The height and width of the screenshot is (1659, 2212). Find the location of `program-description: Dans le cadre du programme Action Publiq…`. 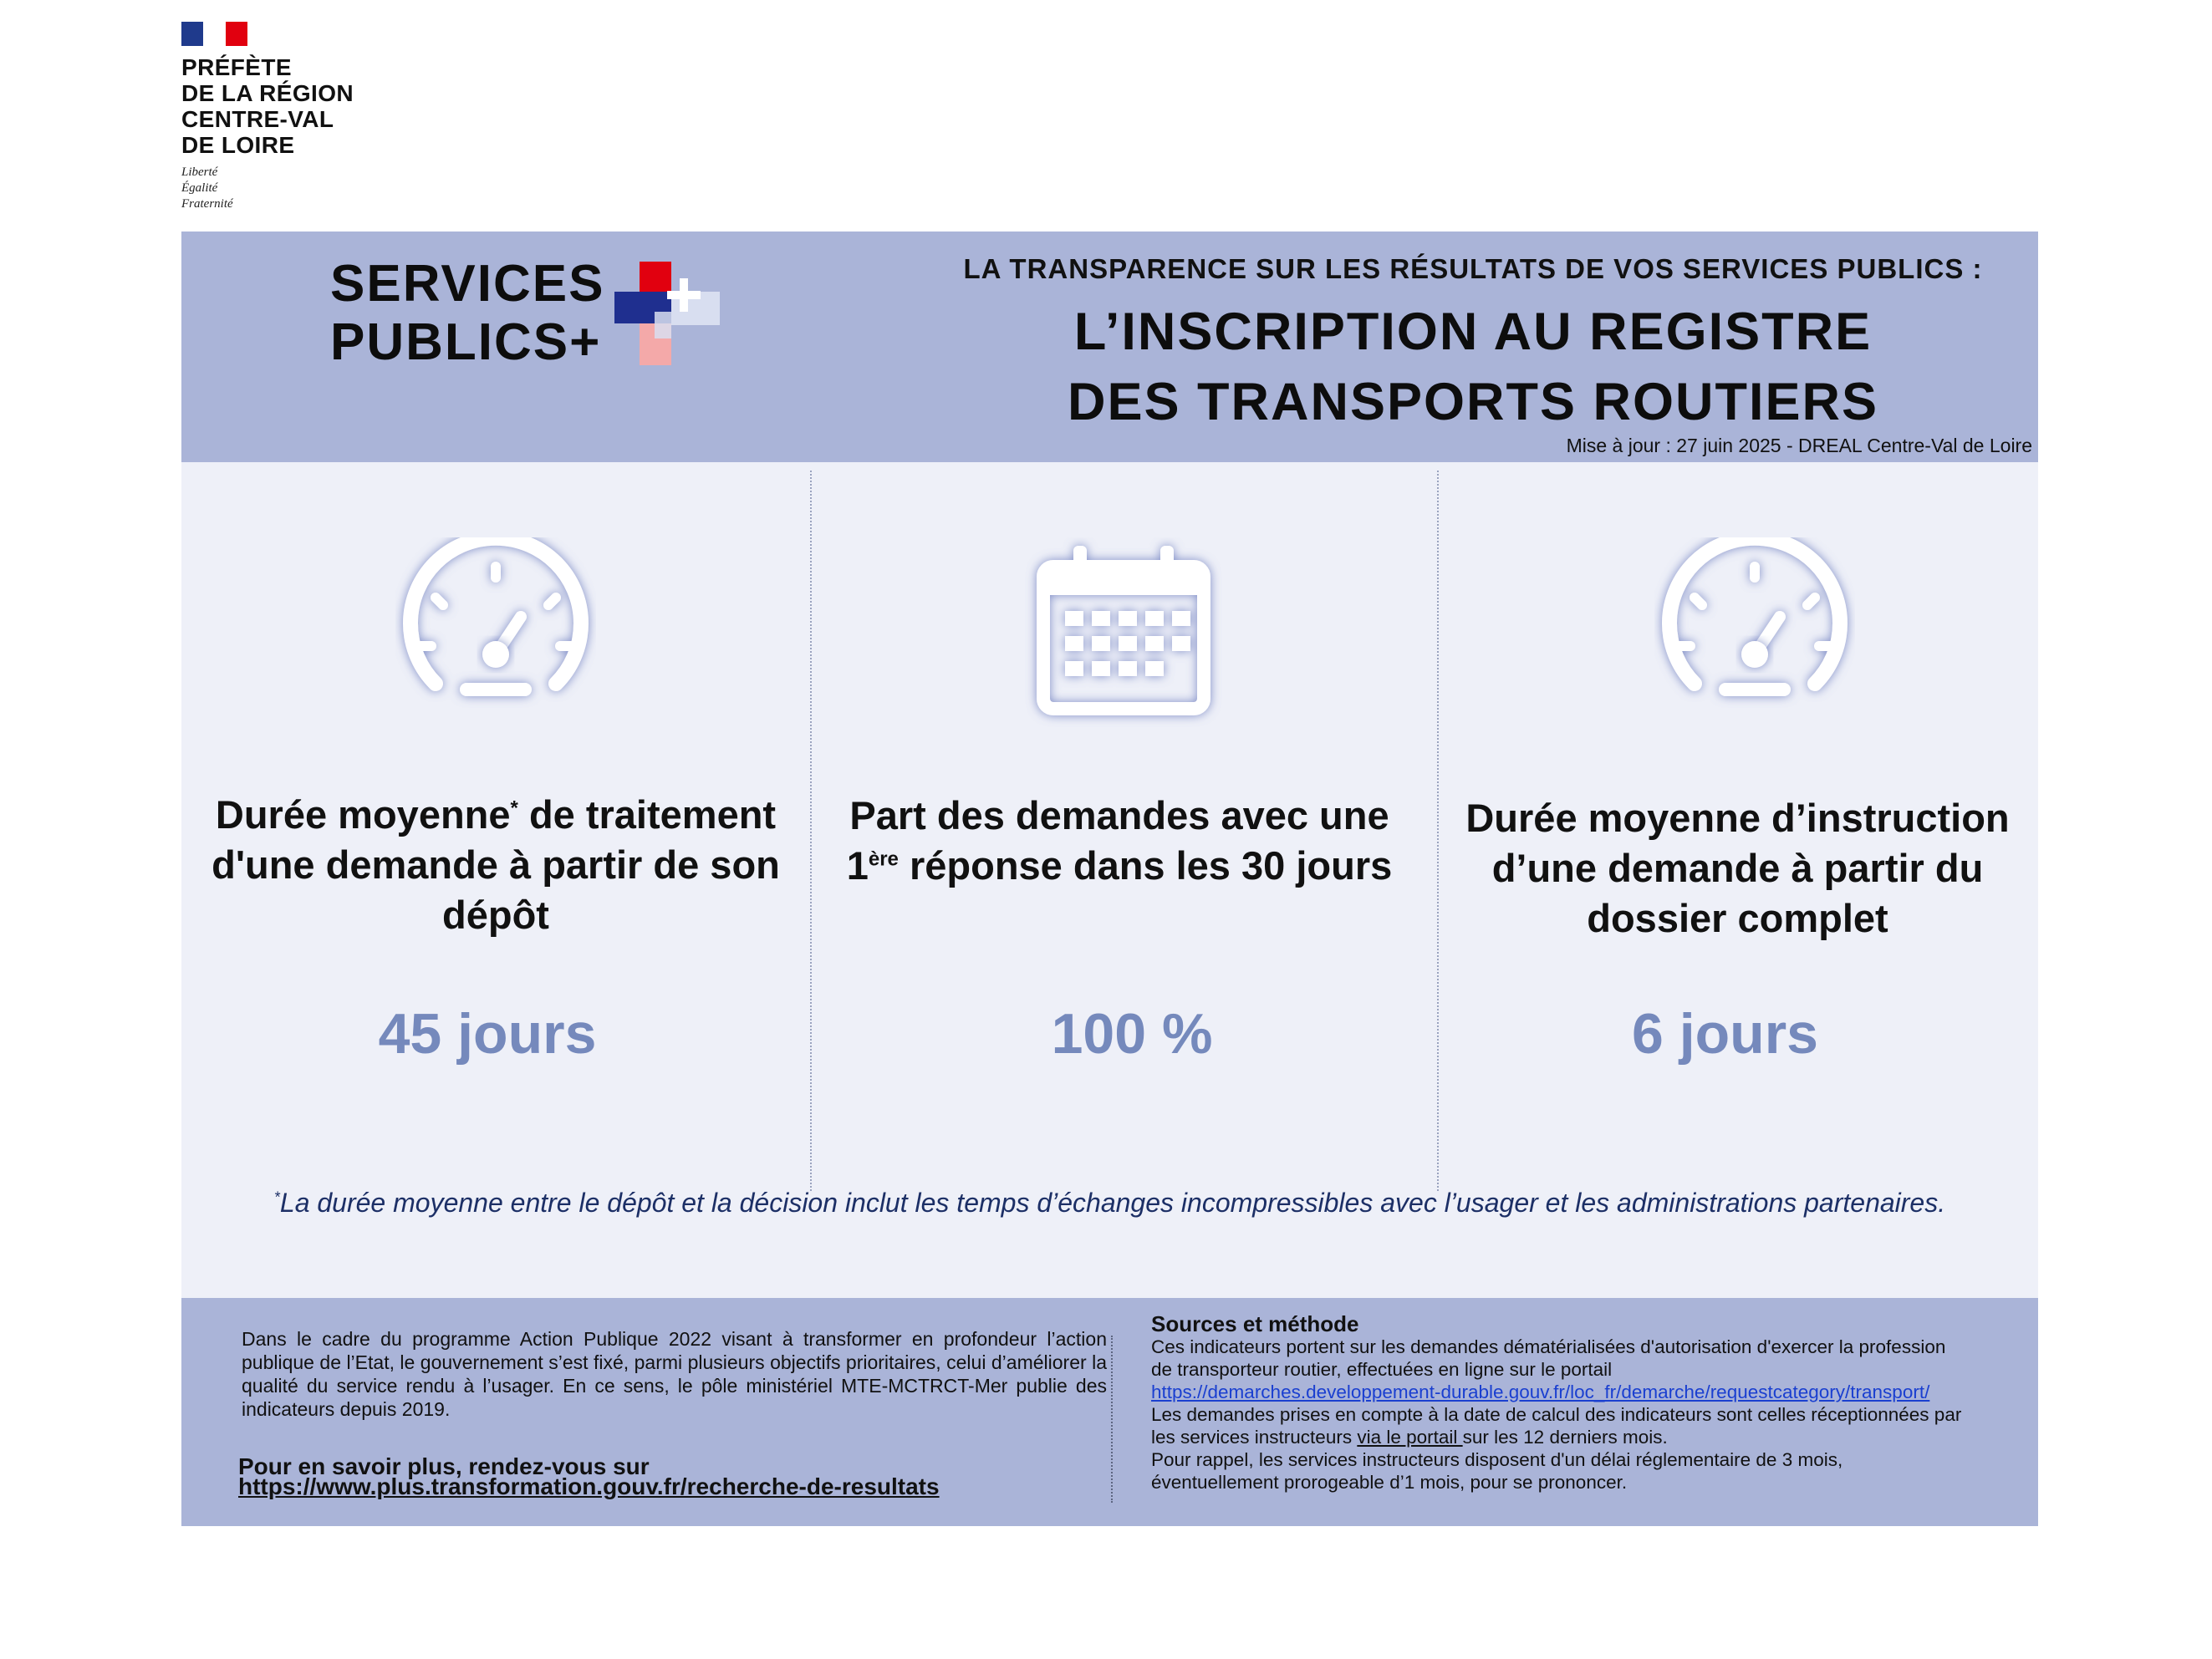

program-description: Dans le cadre du programme Action Publiq… is located at coordinates (674, 1374).